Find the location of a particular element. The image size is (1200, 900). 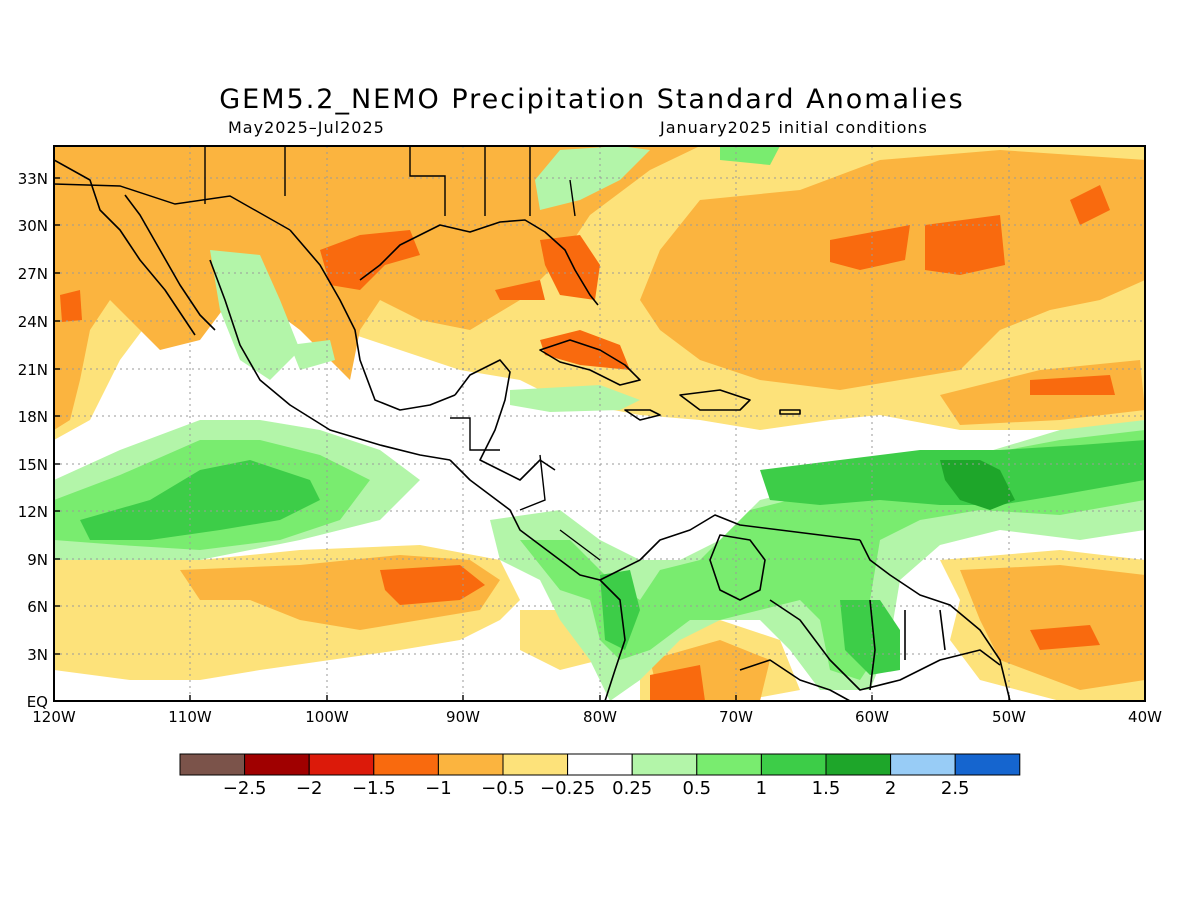

lat-label: 33N is located at coordinates (33, 179).